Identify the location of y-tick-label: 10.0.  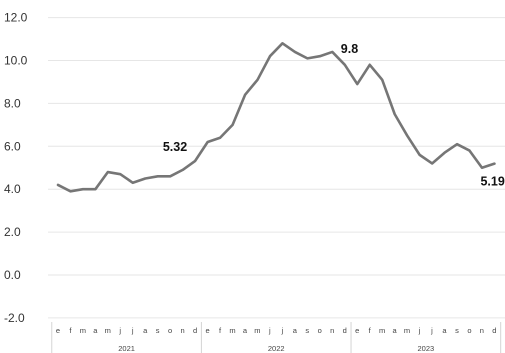
(16, 61).